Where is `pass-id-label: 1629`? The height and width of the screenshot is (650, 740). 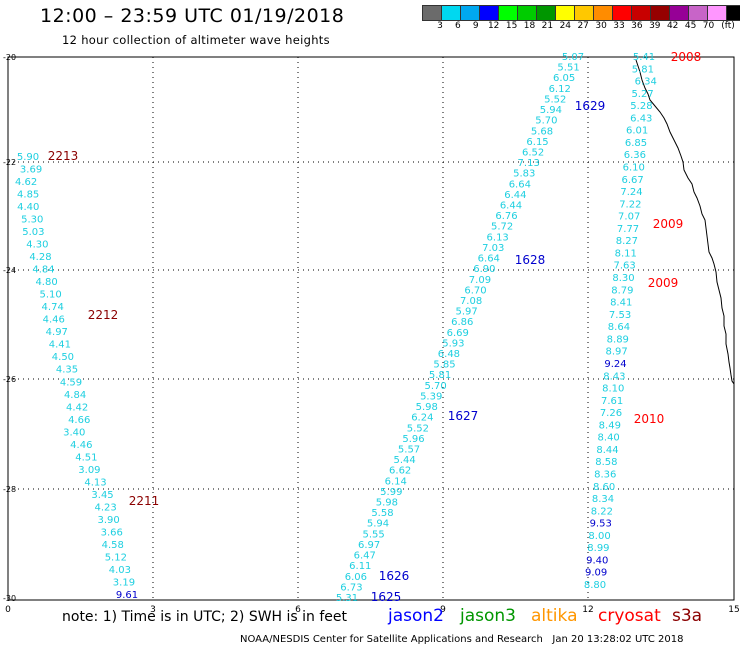
pass-id-label: 1629 is located at coordinates (590, 106).